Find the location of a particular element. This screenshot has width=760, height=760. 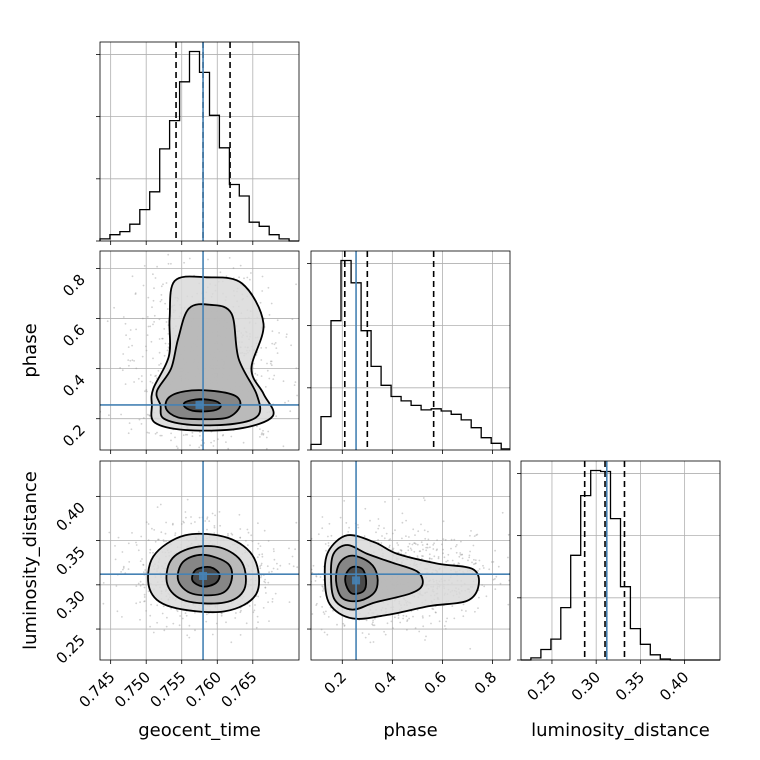

x-tick-label: 0.25 is located at coordinates (541, 686).